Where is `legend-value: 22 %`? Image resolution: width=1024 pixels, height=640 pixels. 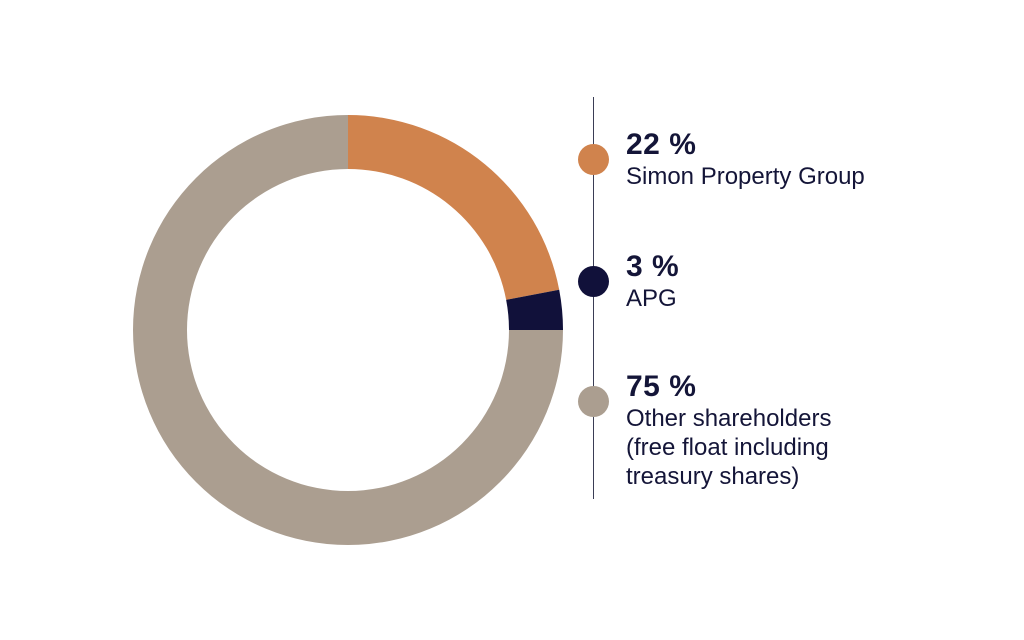 legend-value: 22 % is located at coordinates (661, 144).